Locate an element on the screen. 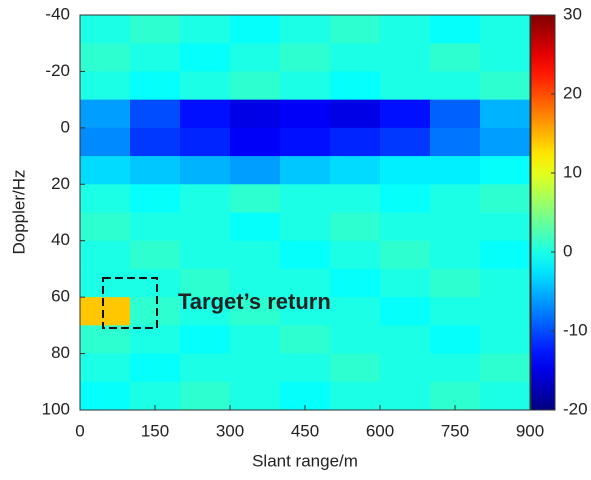 This screenshot has width=591, height=480. x-tick-label: 750 is located at coordinates (455, 430).